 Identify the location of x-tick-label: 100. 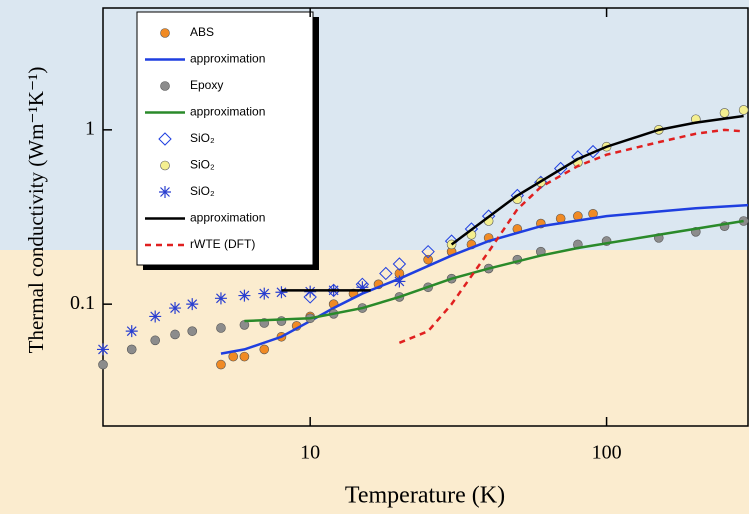
(607, 453).